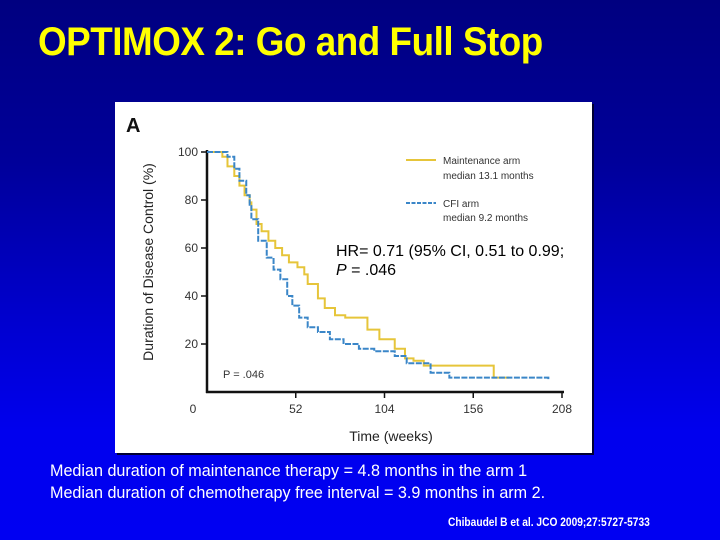  What do you see at coordinates (450, 251) in the screenshot?
I see `hazard-ratio-text: HR= 0.71 (95% CI, 0.51 to 0.99;` at bounding box center [450, 251].